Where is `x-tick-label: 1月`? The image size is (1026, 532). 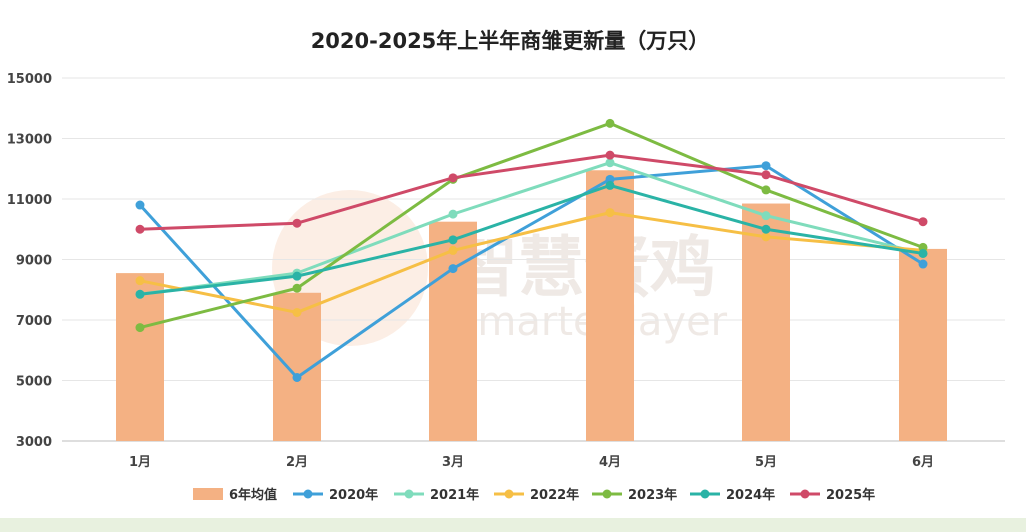 x-tick-label: 1月 is located at coordinates (140, 462).